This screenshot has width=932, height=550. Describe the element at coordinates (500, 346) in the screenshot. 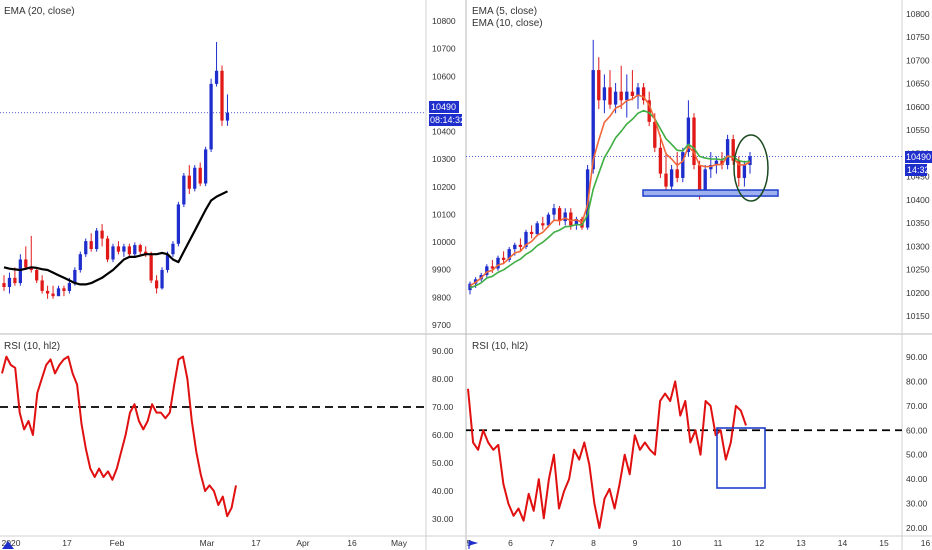

I see `right-rsi-legend: RSI (10, hl2)` at that location.